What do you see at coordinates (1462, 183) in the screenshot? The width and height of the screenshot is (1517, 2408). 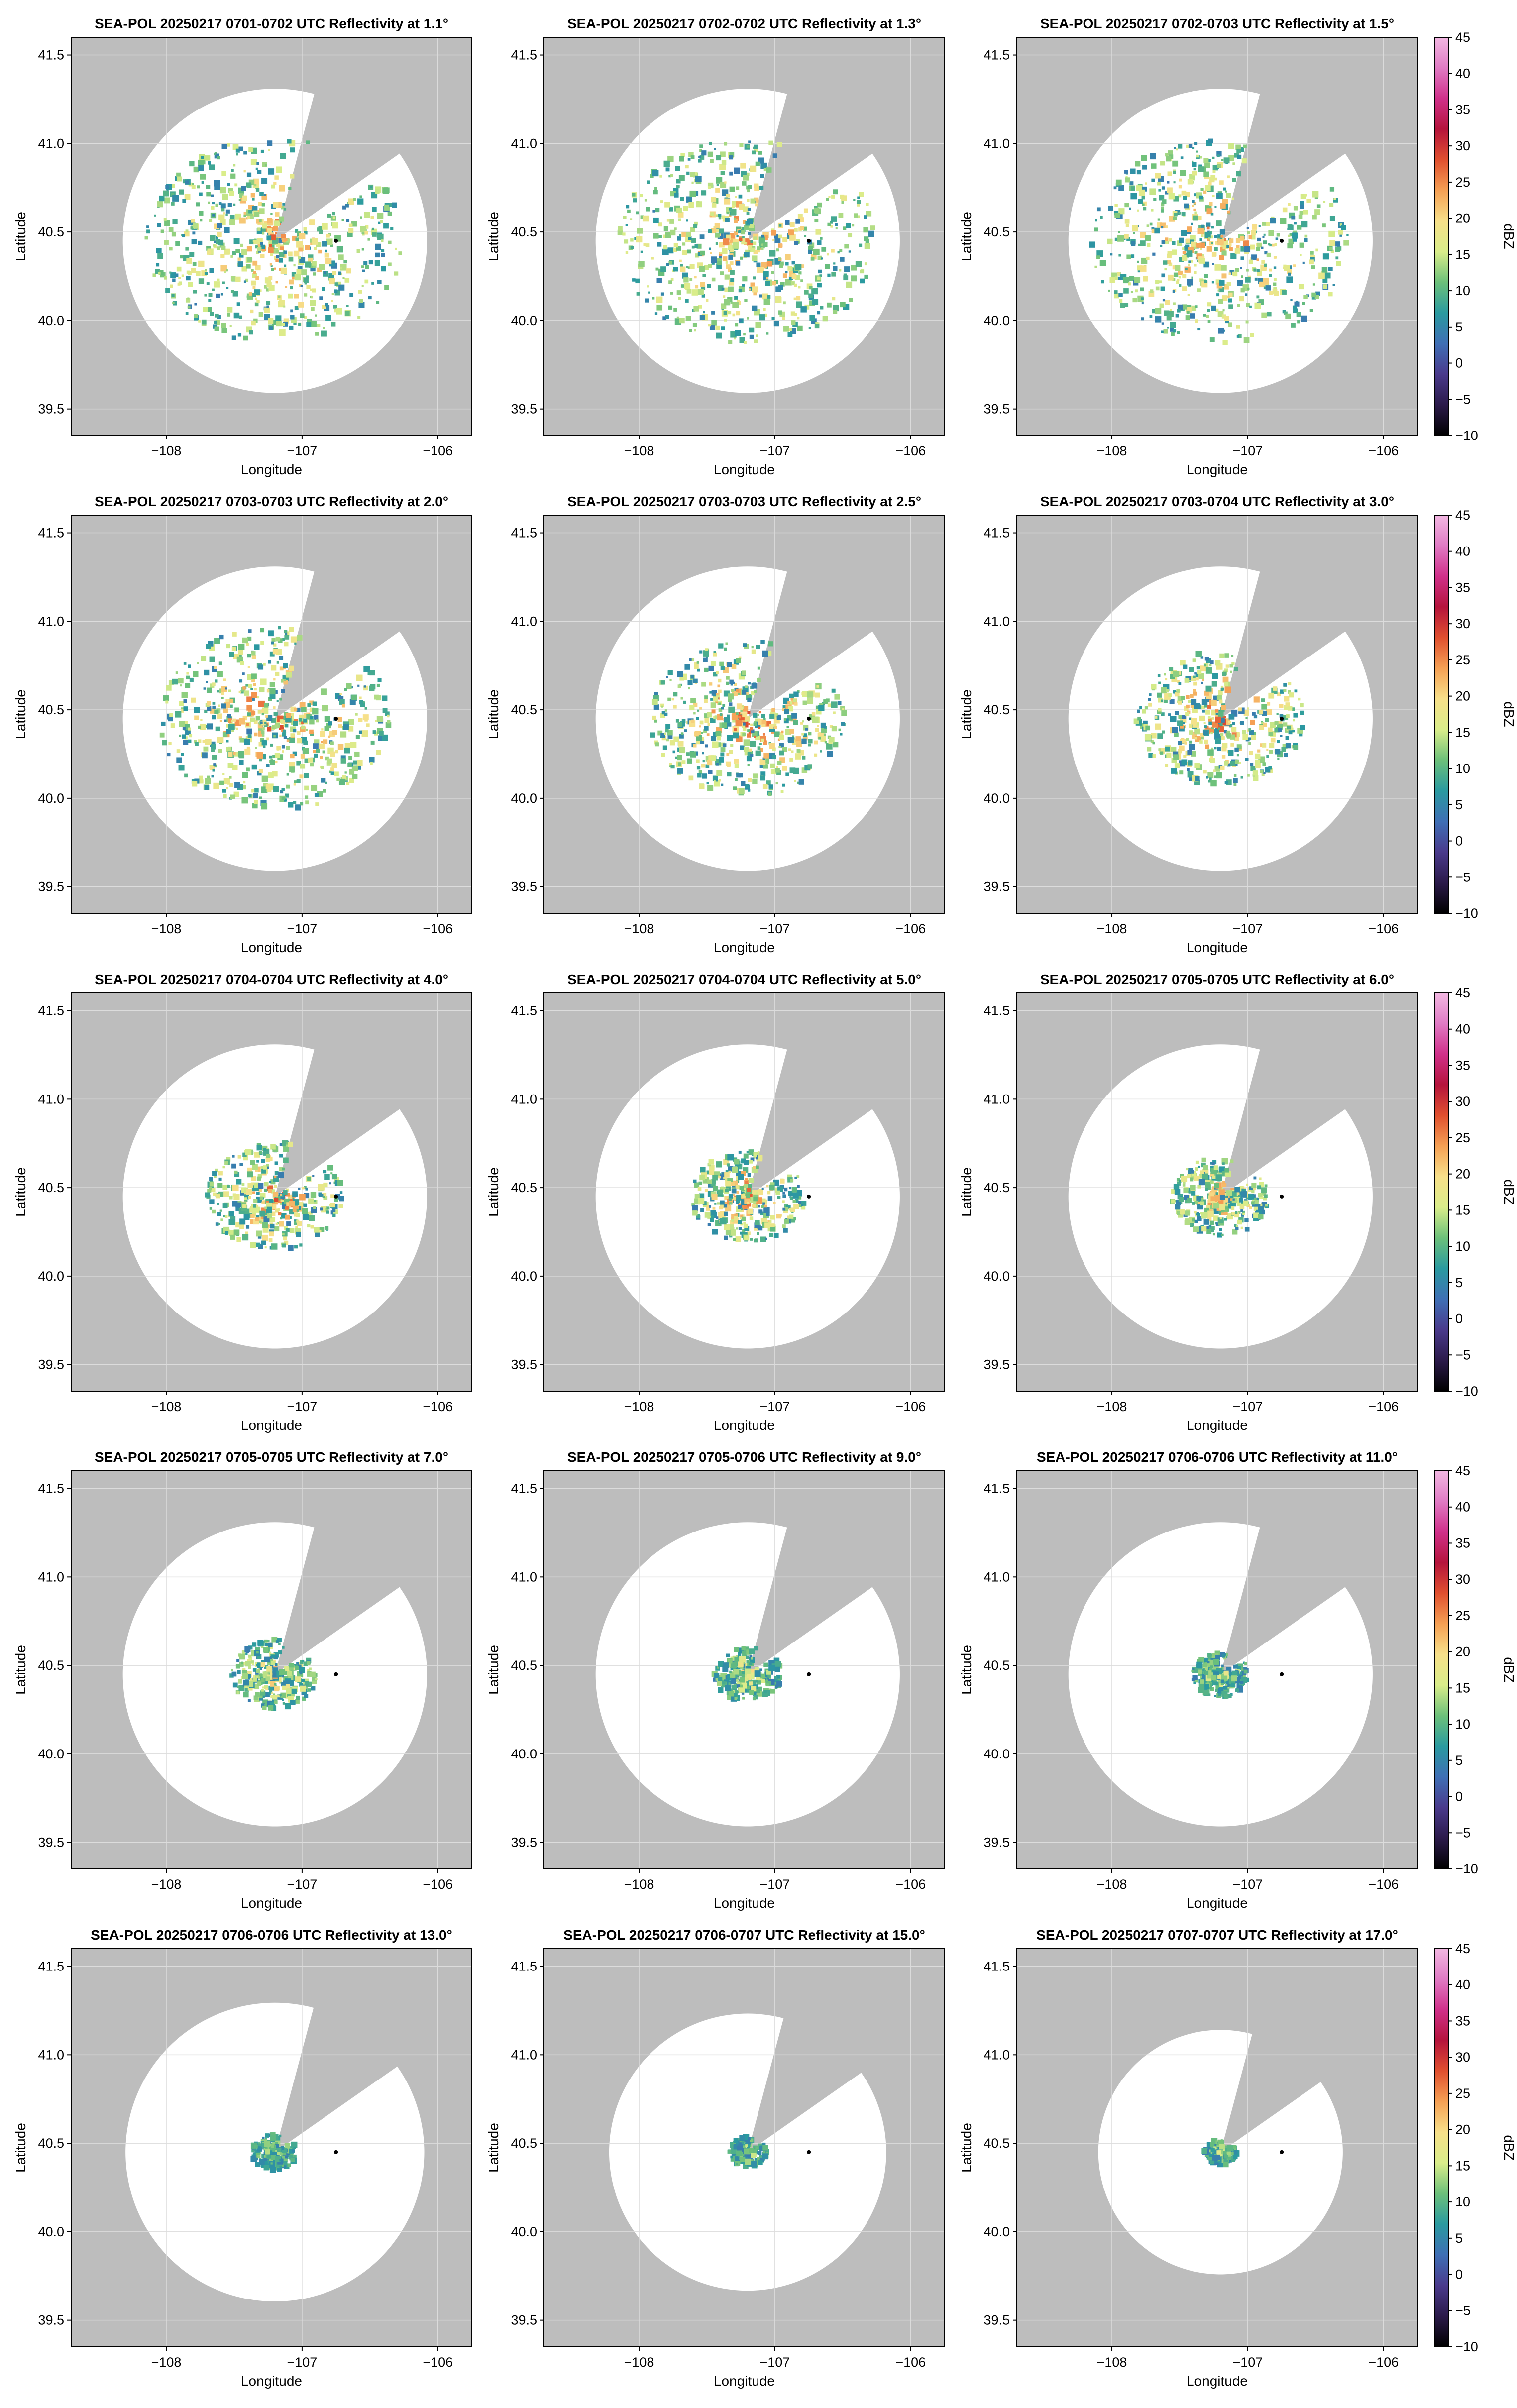 I see `colorbar-tick-label: 25` at bounding box center [1462, 183].